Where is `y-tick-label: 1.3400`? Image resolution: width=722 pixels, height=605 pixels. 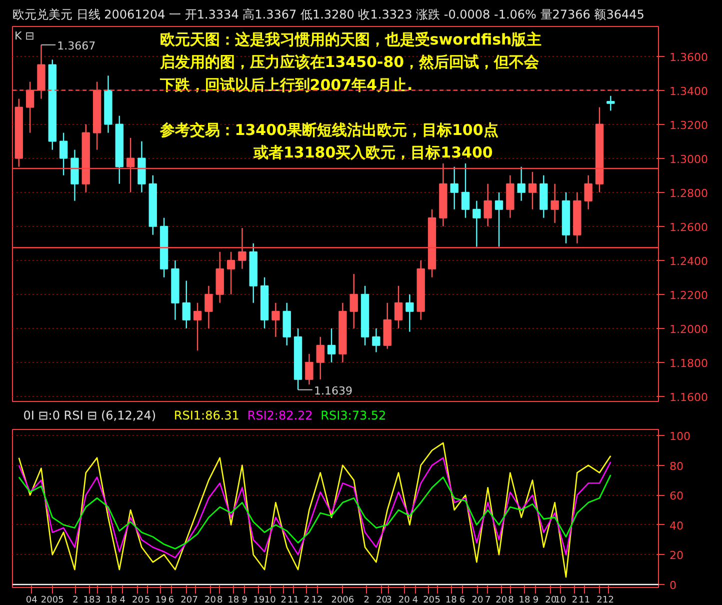
y-tick-label: 1.3400 is located at coordinates (689, 91).